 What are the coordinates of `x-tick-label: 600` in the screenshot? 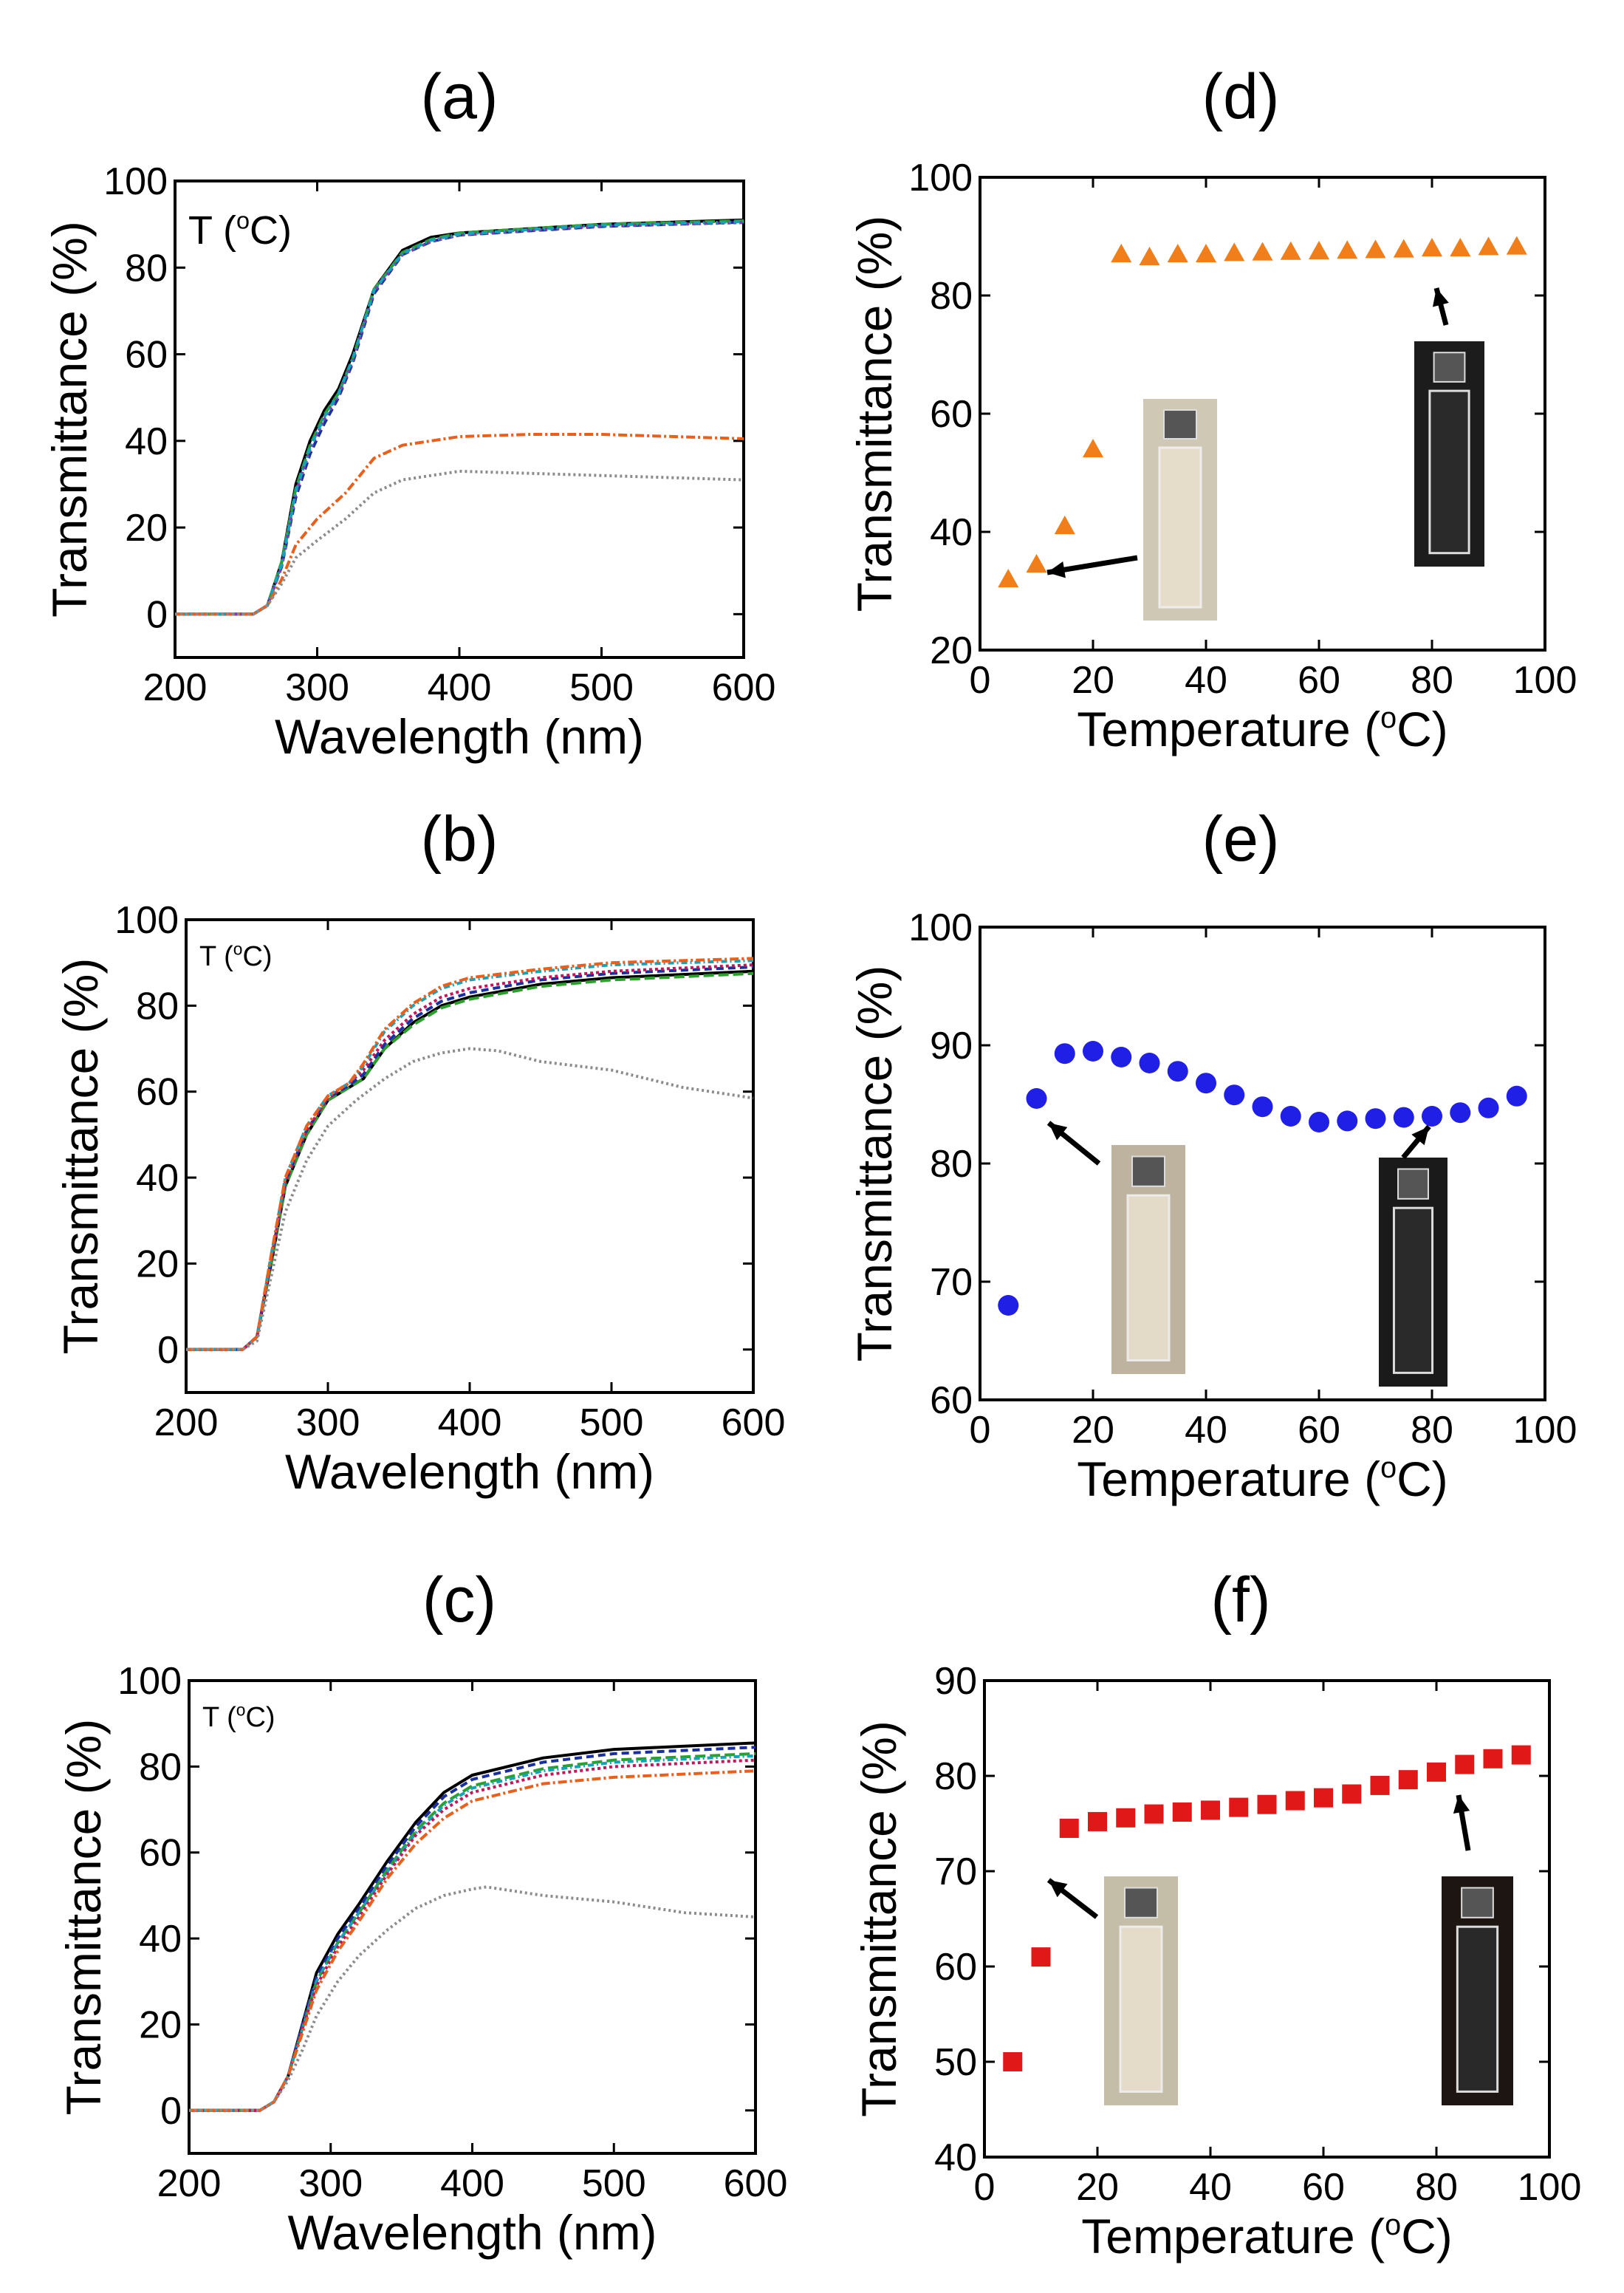 It's located at (754, 1422).